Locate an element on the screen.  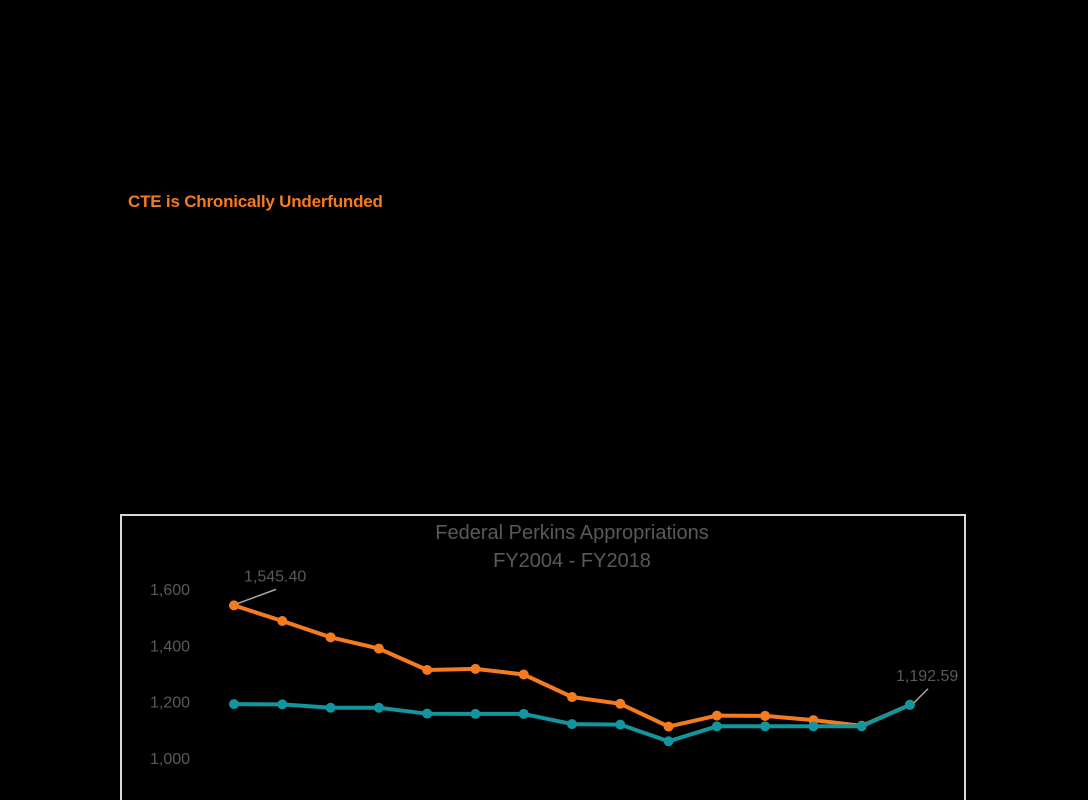
y-tick-label: 1,000 is located at coordinates (170, 759).